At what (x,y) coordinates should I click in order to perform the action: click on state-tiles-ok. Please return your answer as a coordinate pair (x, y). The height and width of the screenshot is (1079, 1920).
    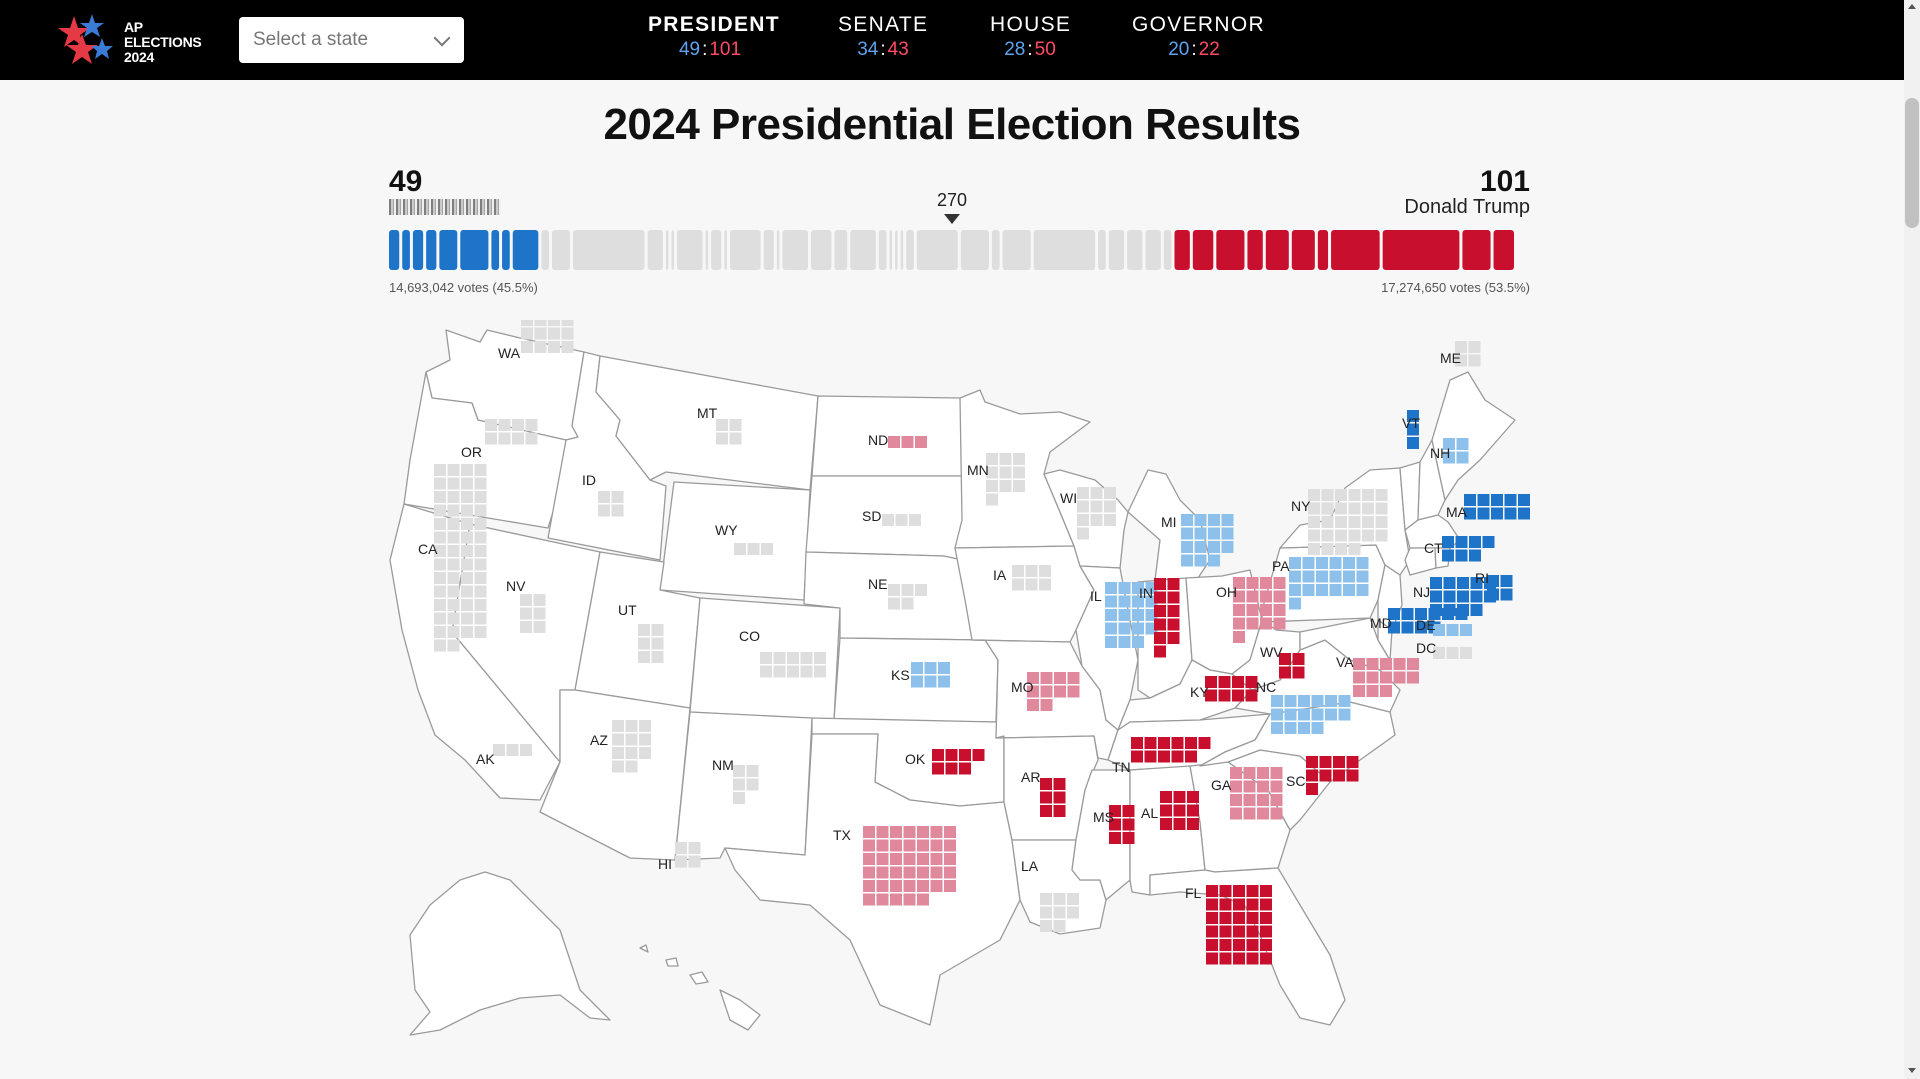
    Looking at the image, I should click on (958, 762).